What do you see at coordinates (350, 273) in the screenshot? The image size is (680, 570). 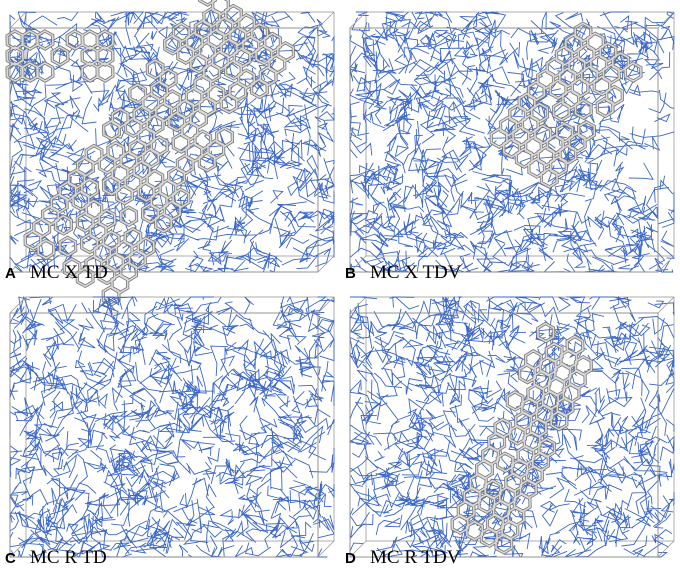 I see `panel-letter: B` at bounding box center [350, 273].